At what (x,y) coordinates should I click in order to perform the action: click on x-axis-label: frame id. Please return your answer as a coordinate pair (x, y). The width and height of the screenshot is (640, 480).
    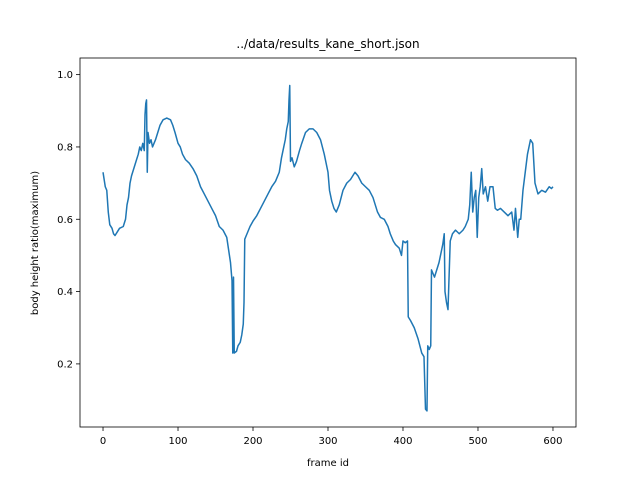
    Looking at the image, I should click on (328, 463).